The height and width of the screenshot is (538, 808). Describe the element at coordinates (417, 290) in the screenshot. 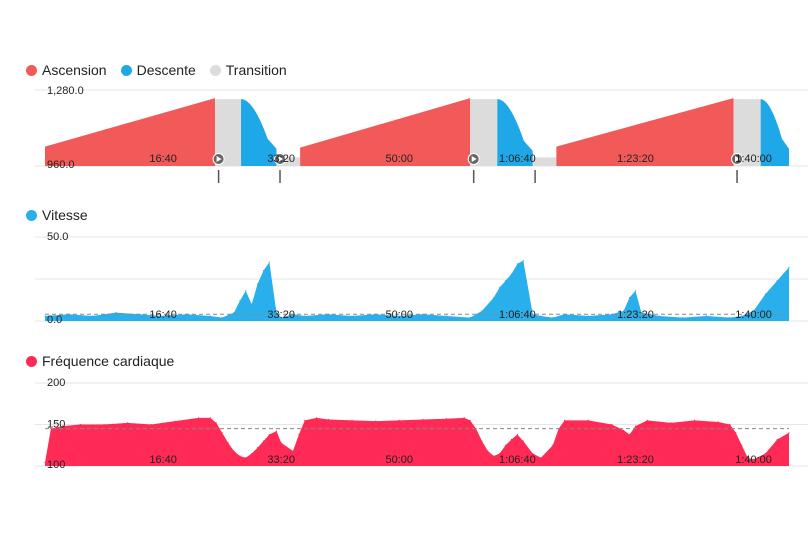

I see `speed-area` at that location.